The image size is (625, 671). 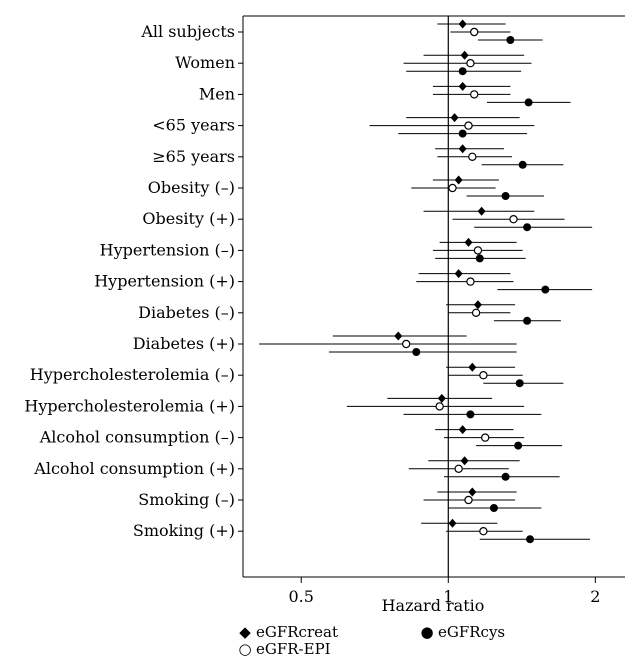 What do you see at coordinates (167, 249) in the screenshot?
I see `row-label: Hypertension (–)` at bounding box center [167, 249].